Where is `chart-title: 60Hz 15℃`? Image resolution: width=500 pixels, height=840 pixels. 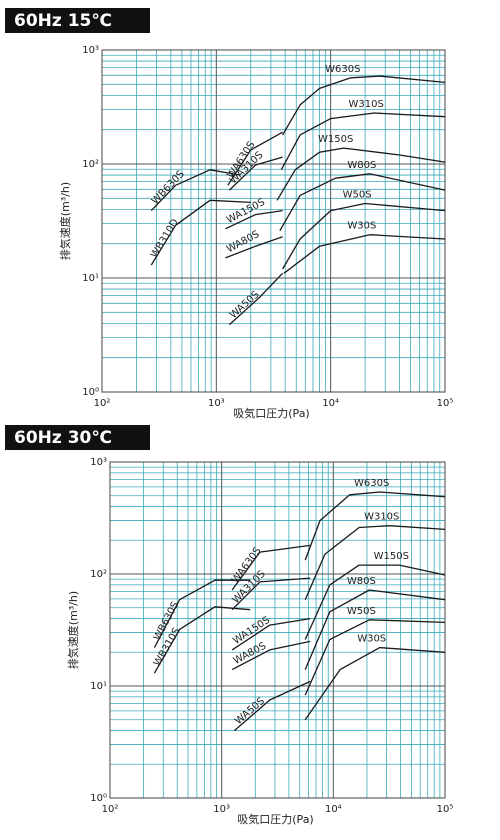
chart-title: 60Hz 15℃ is located at coordinates (63, 21).